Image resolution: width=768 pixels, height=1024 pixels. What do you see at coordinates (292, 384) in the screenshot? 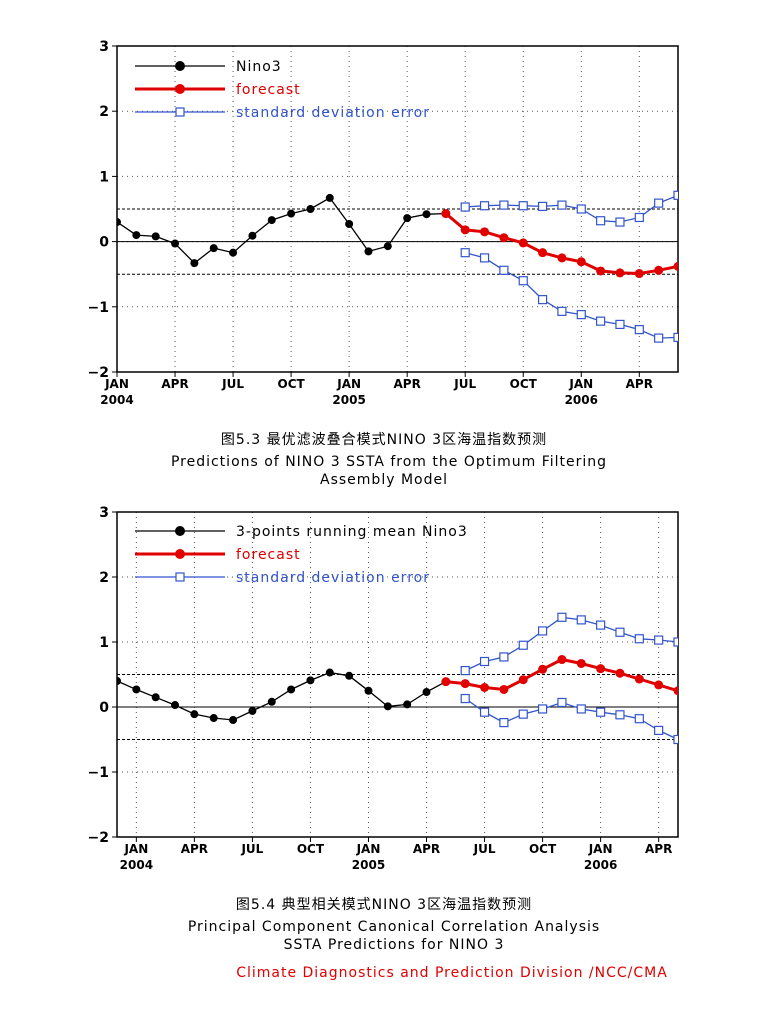
I see `x-tick-label: OCT` at bounding box center [292, 384].